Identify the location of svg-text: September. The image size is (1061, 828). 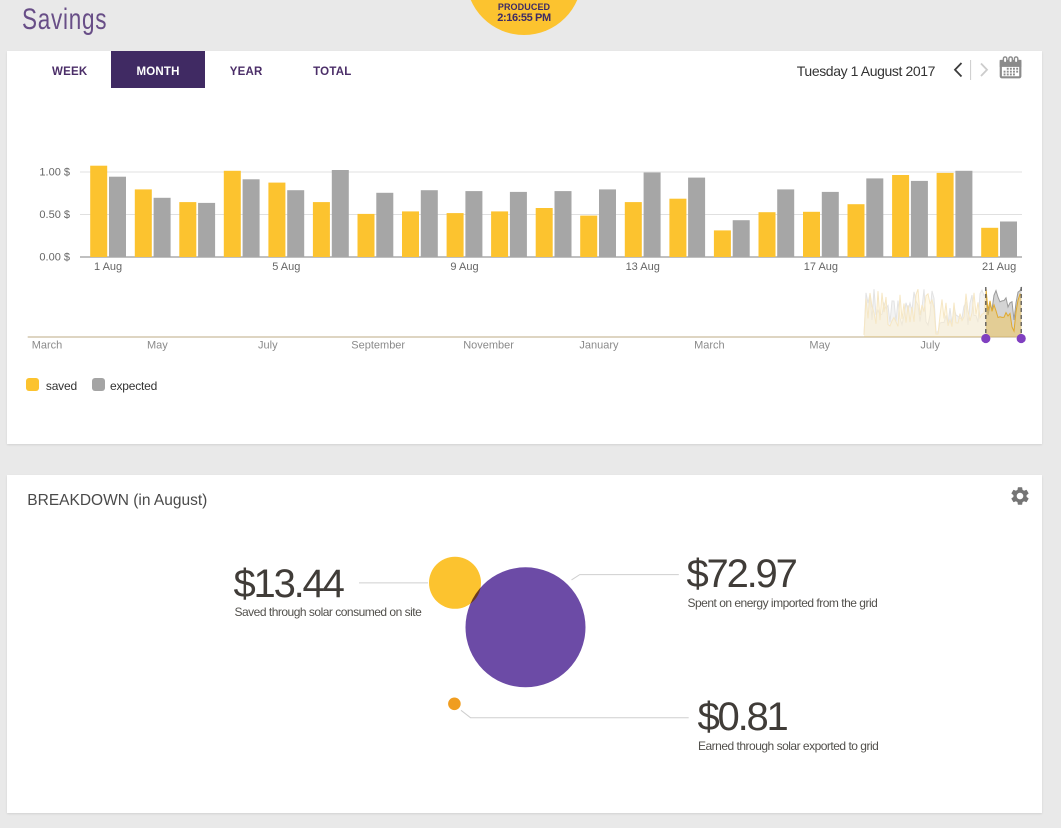
(378, 346).